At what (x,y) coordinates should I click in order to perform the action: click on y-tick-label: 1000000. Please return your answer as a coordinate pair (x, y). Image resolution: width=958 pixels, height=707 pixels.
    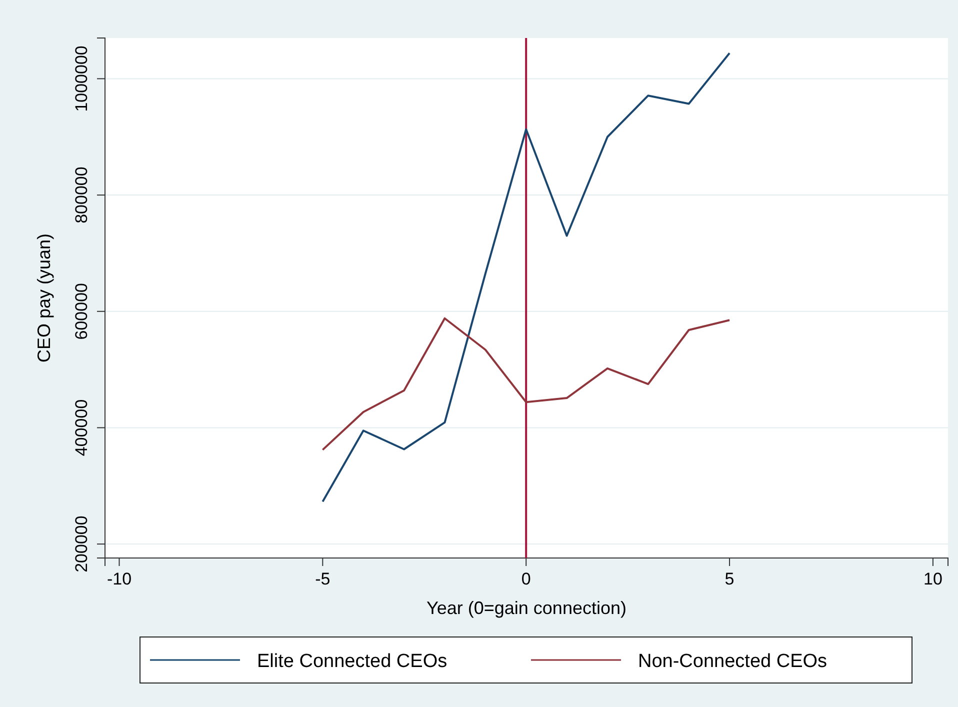
    Looking at the image, I should click on (81, 79).